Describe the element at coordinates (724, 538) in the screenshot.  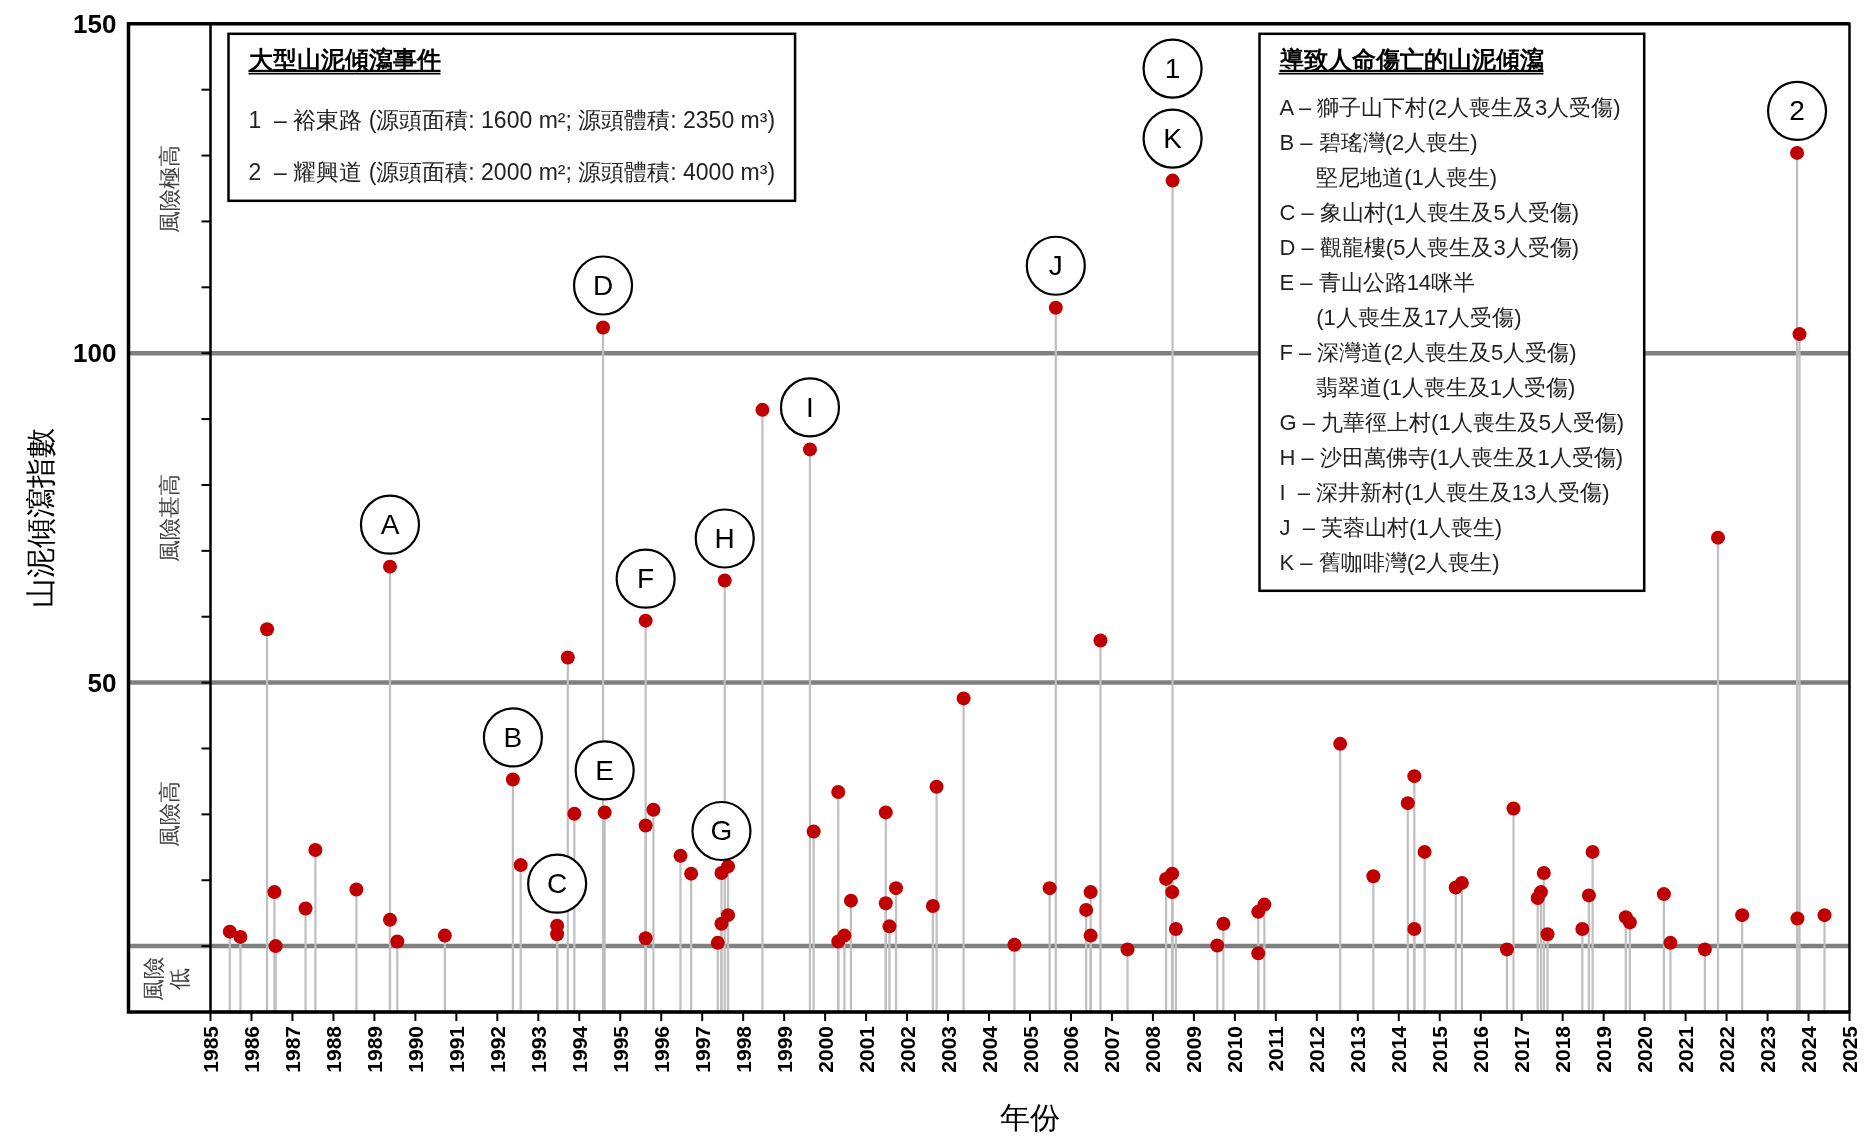
I see `annotation: H` at that location.